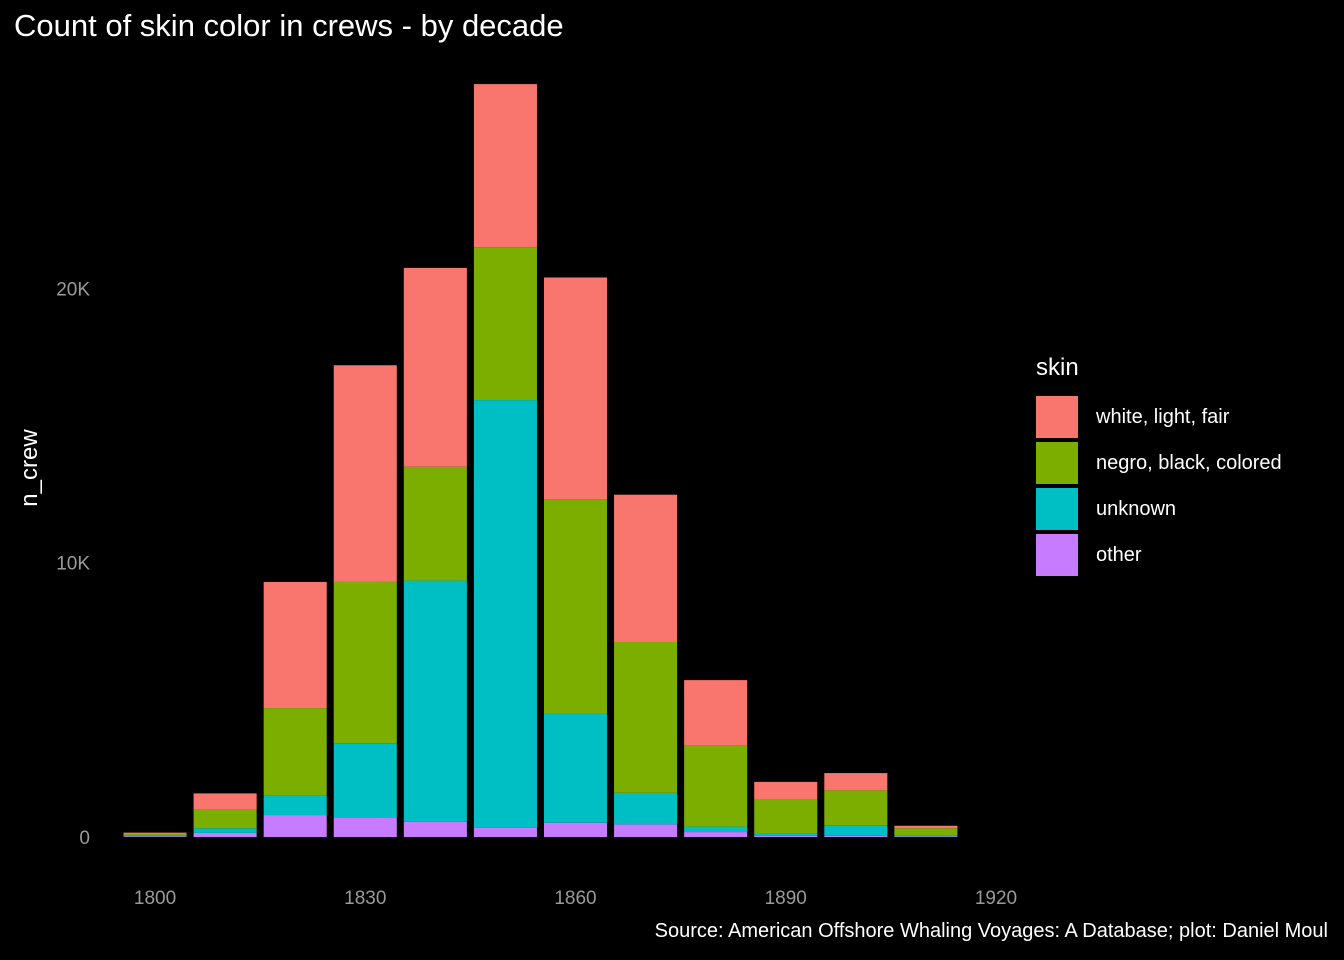 The width and height of the screenshot is (1344, 960). Describe the element at coordinates (786, 816) in the screenshot. I see `bar-1890-negro-black-colored` at that location.